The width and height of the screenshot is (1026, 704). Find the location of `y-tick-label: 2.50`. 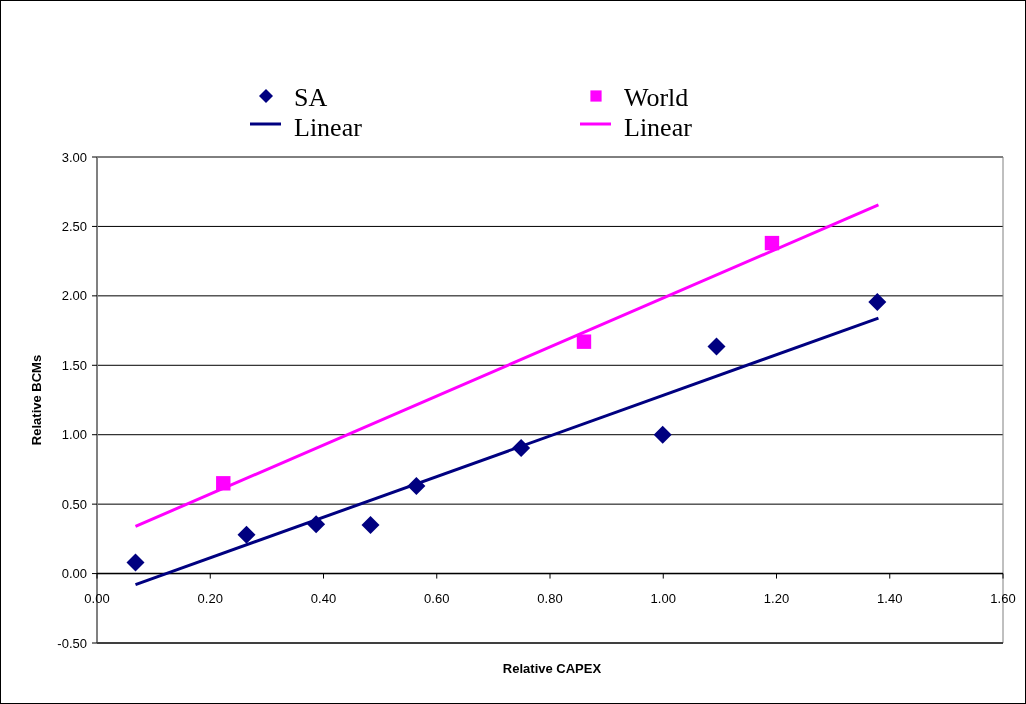

y-tick-label: 2.50 is located at coordinates (74, 226).